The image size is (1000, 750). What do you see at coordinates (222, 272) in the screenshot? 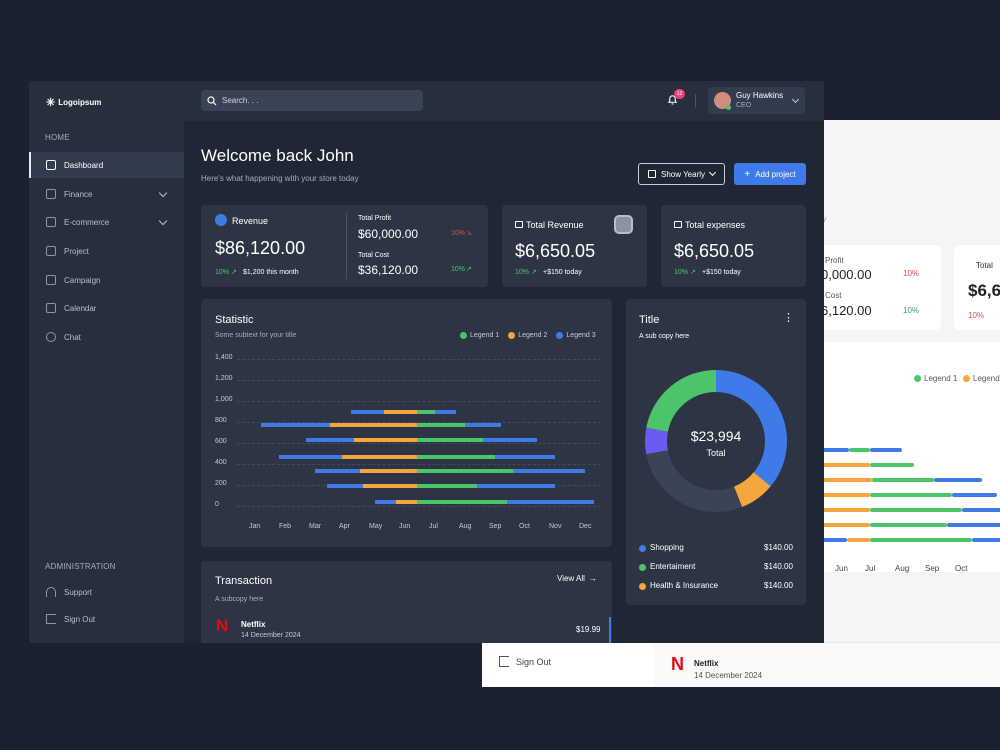
I see `revenue-change: 10%` at bounding box center [222, 272].